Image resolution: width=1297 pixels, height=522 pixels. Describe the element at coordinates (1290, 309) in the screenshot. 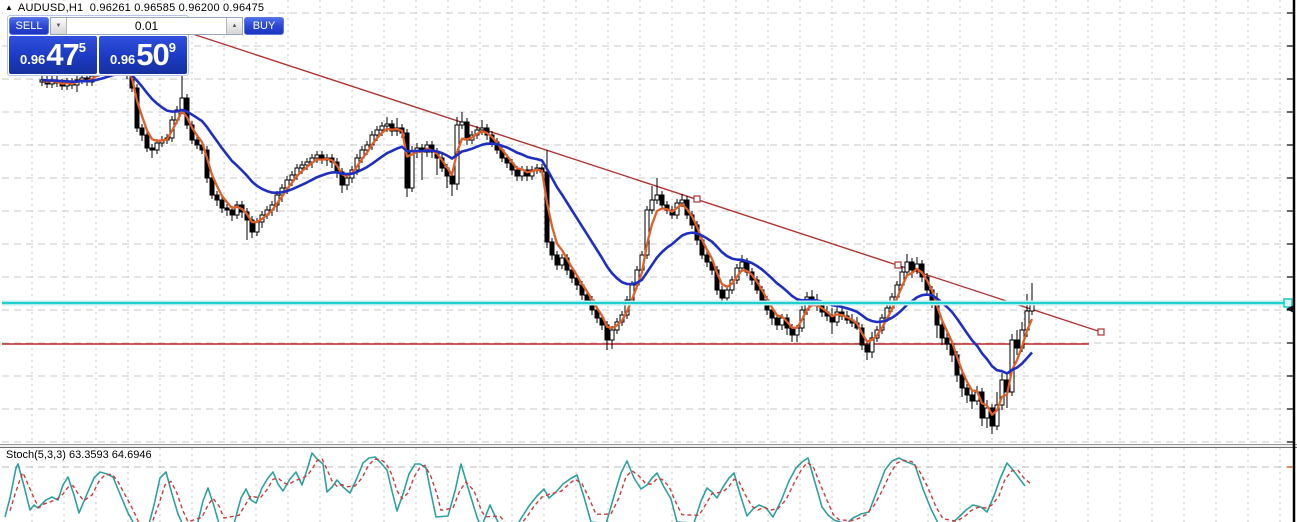

I see `current-price-arrow` at that location.